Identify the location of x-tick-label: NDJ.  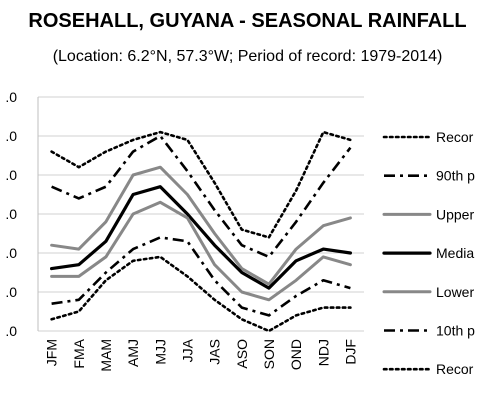
(323, 352).